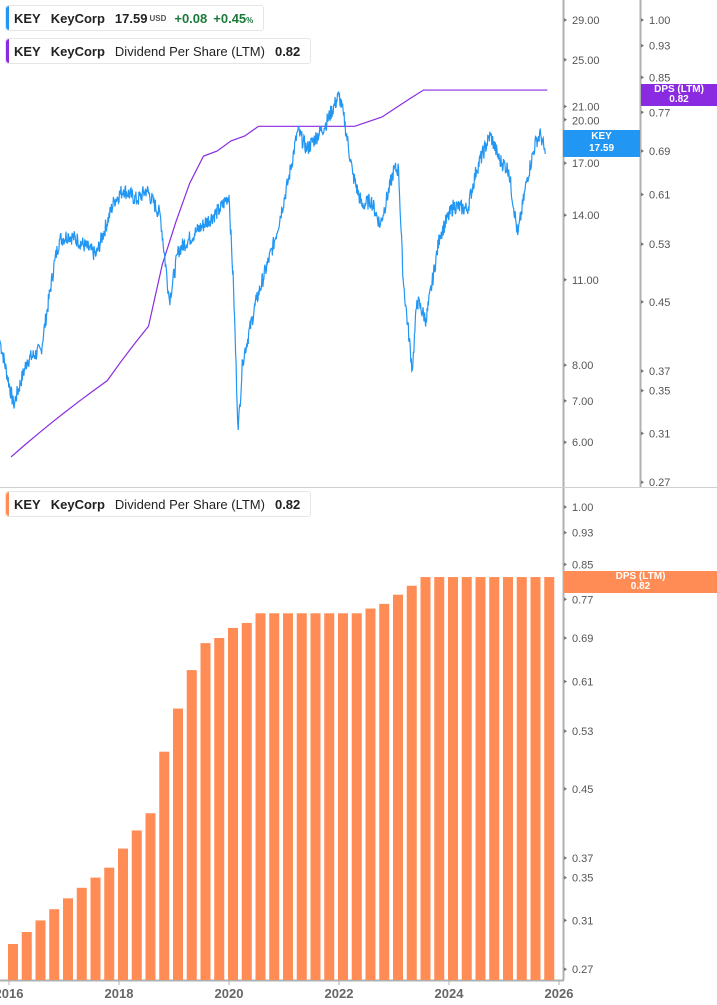 This screenshot has width=717, height=1005. Describe the element at coordinates (119, 993) in the screenshot. I see `time-axis-tick: 2018` at that location.